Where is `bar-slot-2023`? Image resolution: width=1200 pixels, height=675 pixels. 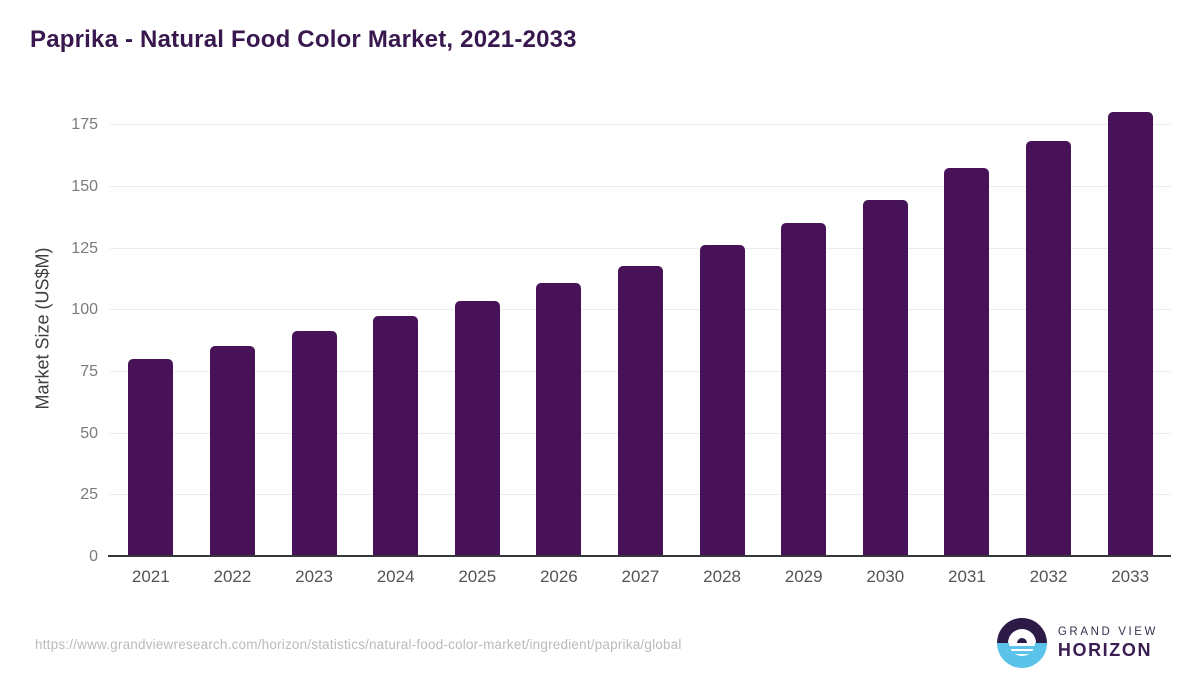
bar-slot-2023 is located at coordinates (314, 328).